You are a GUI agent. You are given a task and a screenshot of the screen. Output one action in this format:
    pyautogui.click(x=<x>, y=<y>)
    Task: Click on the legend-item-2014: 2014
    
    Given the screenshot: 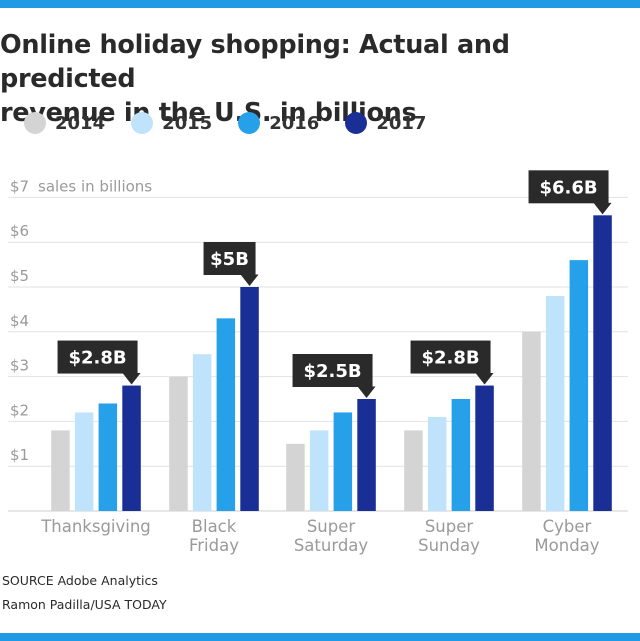 What is the action you would take?
    pyautogui.click(x=64, y=123)
    